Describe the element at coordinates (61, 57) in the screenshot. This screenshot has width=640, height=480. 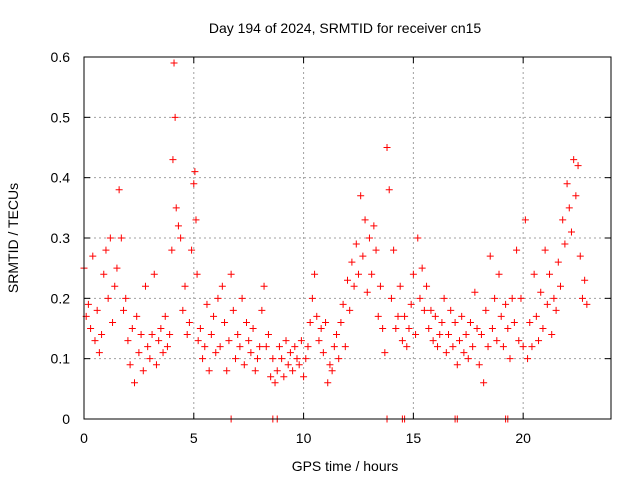
I see `y-tick-label: 0.6` at that location.